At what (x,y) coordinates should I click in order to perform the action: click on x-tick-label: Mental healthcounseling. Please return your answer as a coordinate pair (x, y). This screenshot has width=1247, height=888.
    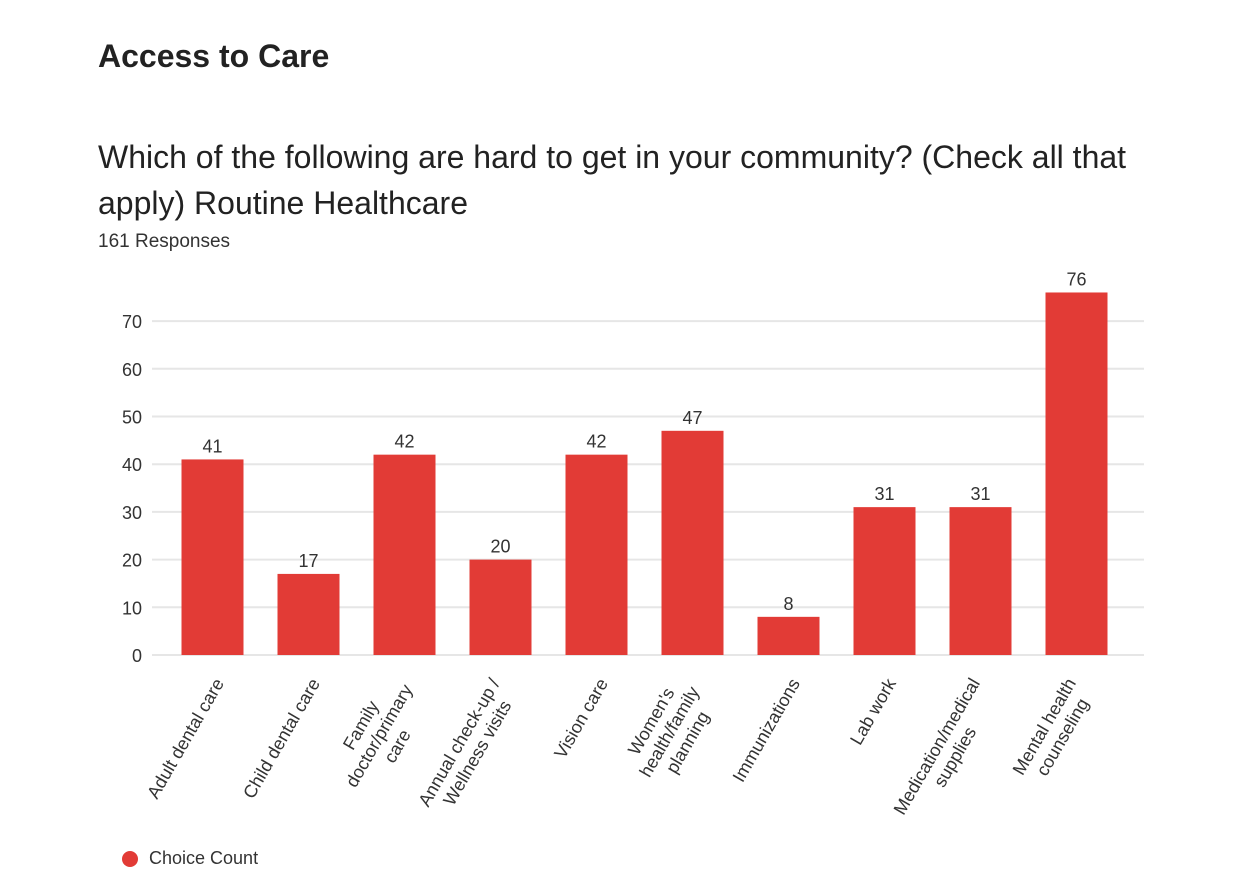
    Looking at the image, I should click on (1054, 732).